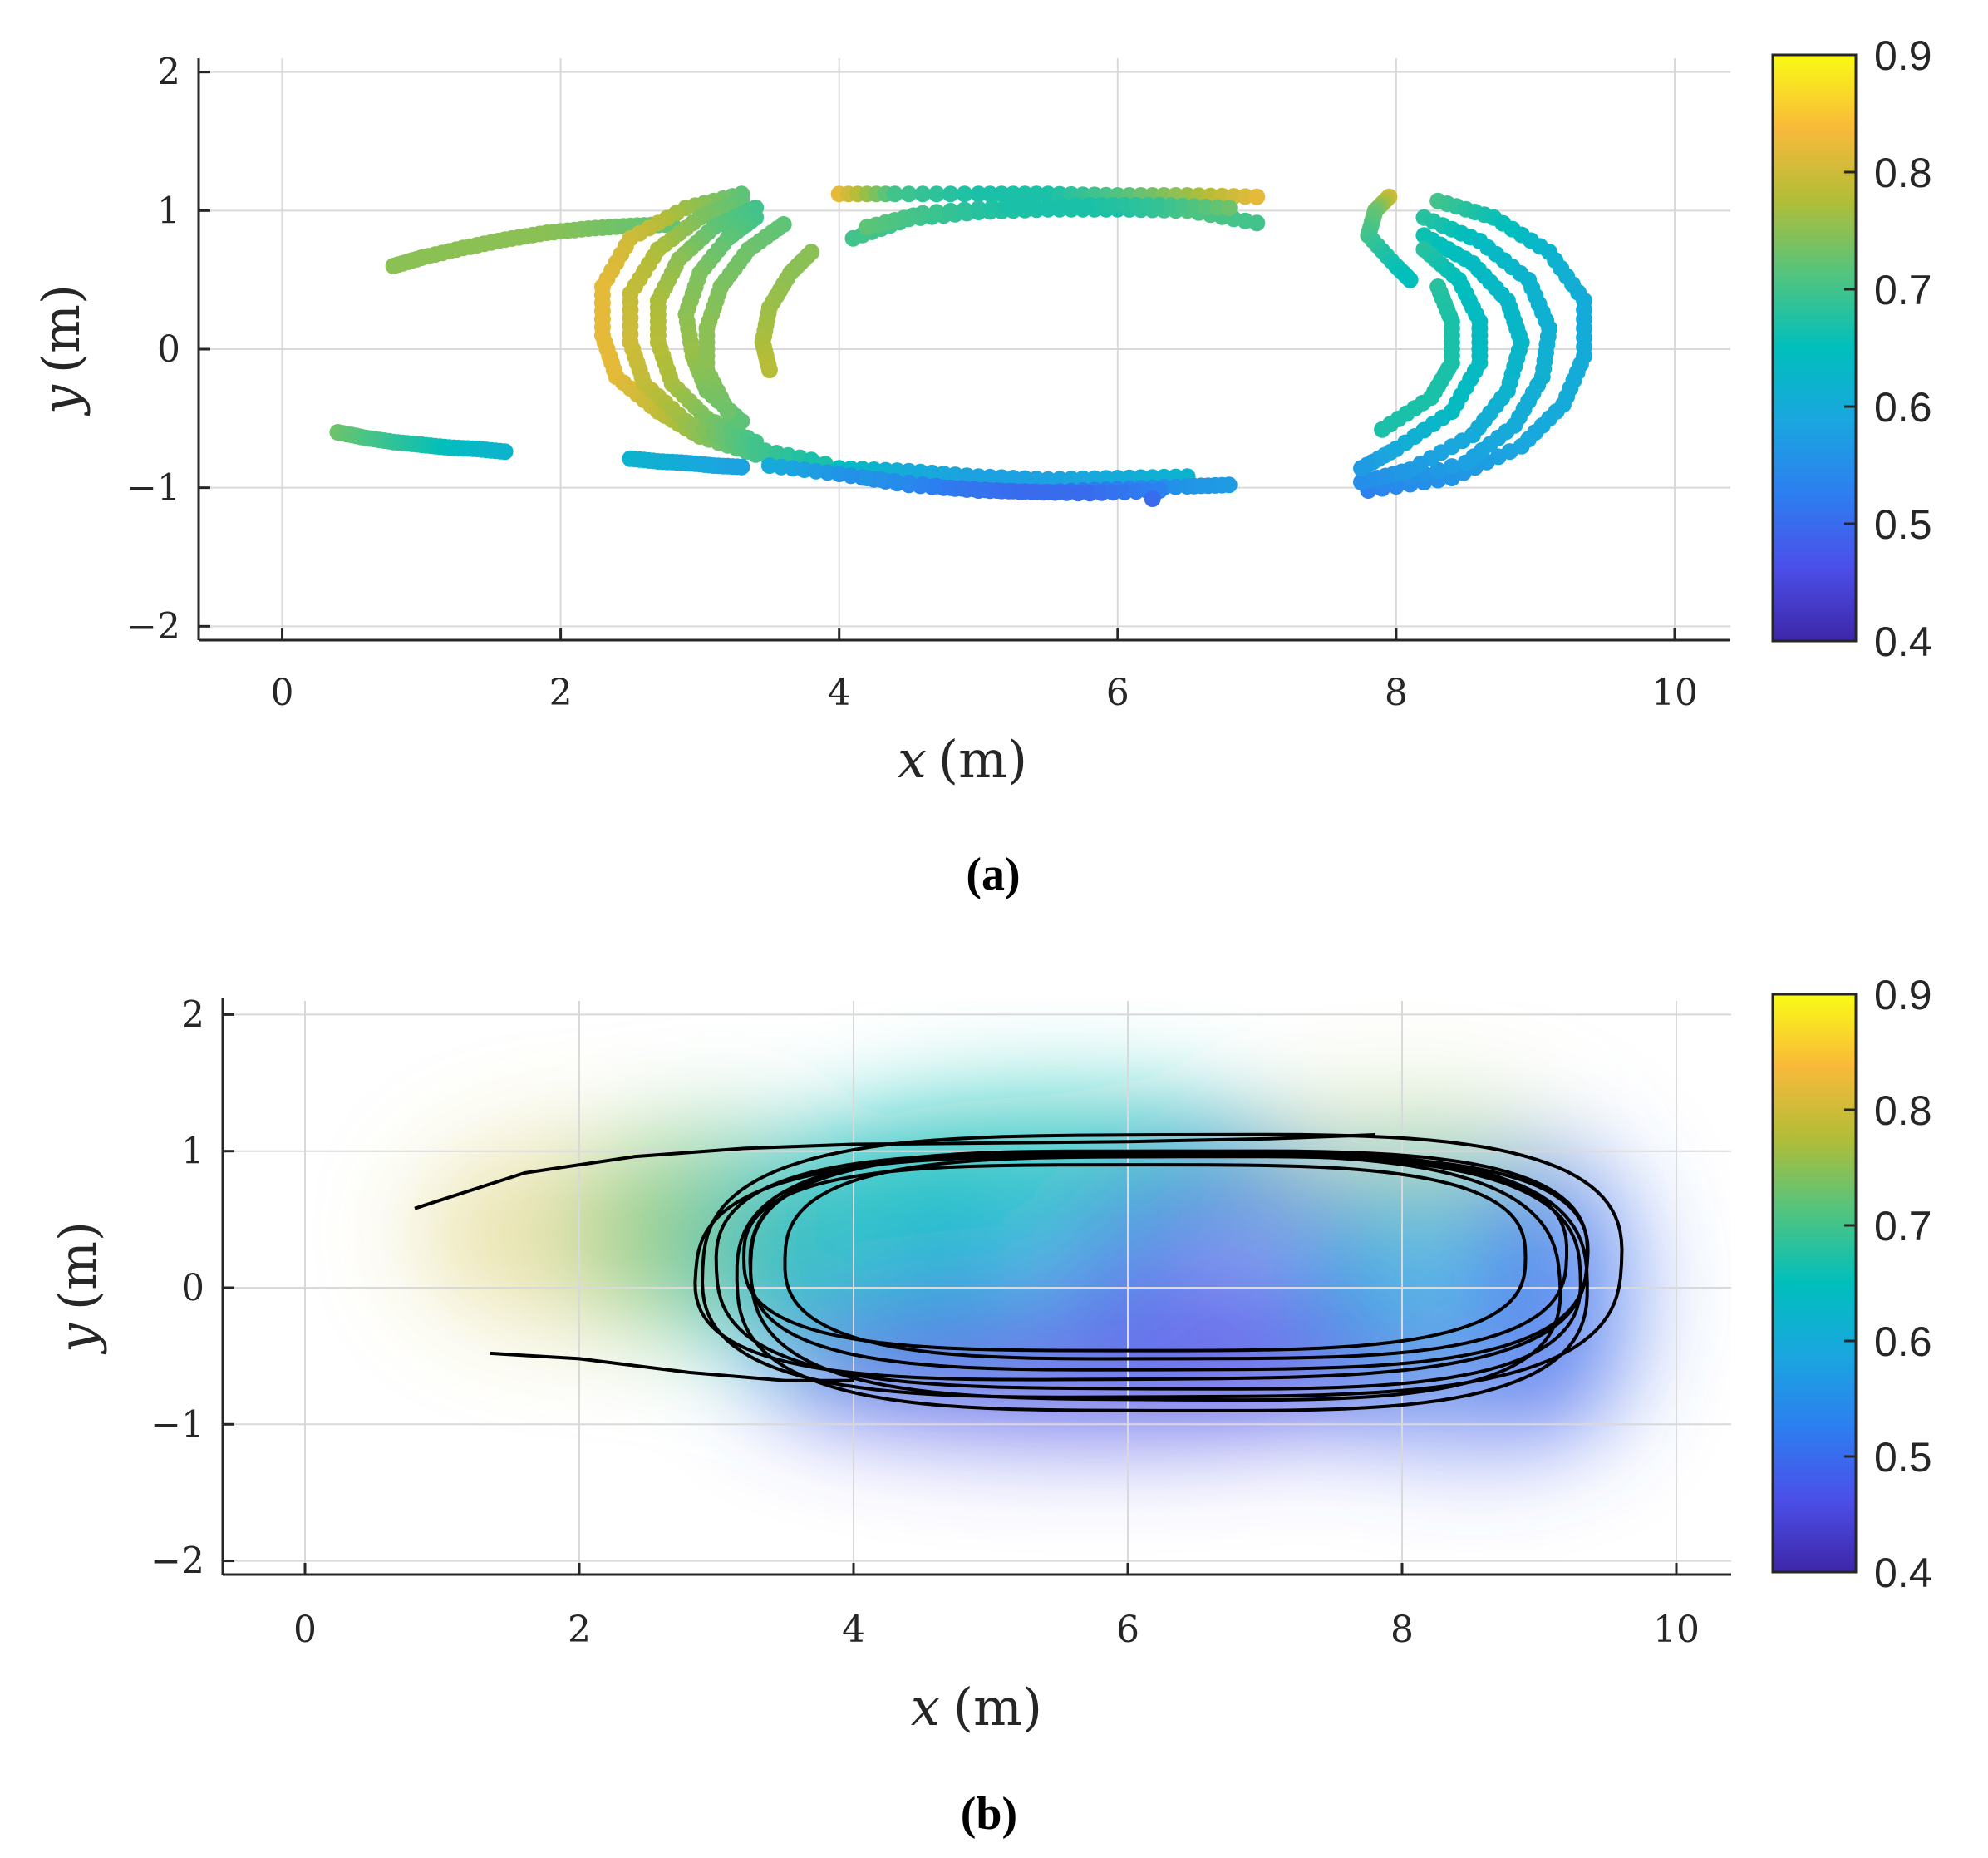 The image size is (1988, 1858). What do you see at coordinates (672, 1366) in the screenshot?
I see `trajectory-trajectory-lead-in-bottom` at bounding box center [672, 1366].